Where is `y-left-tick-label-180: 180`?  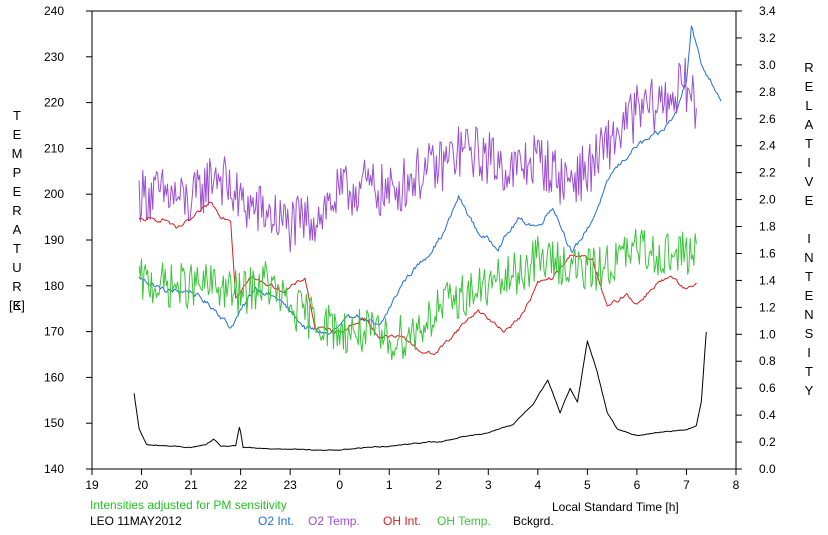
y-left-tick-label-180: 180 is located at coordinates (54, 286).